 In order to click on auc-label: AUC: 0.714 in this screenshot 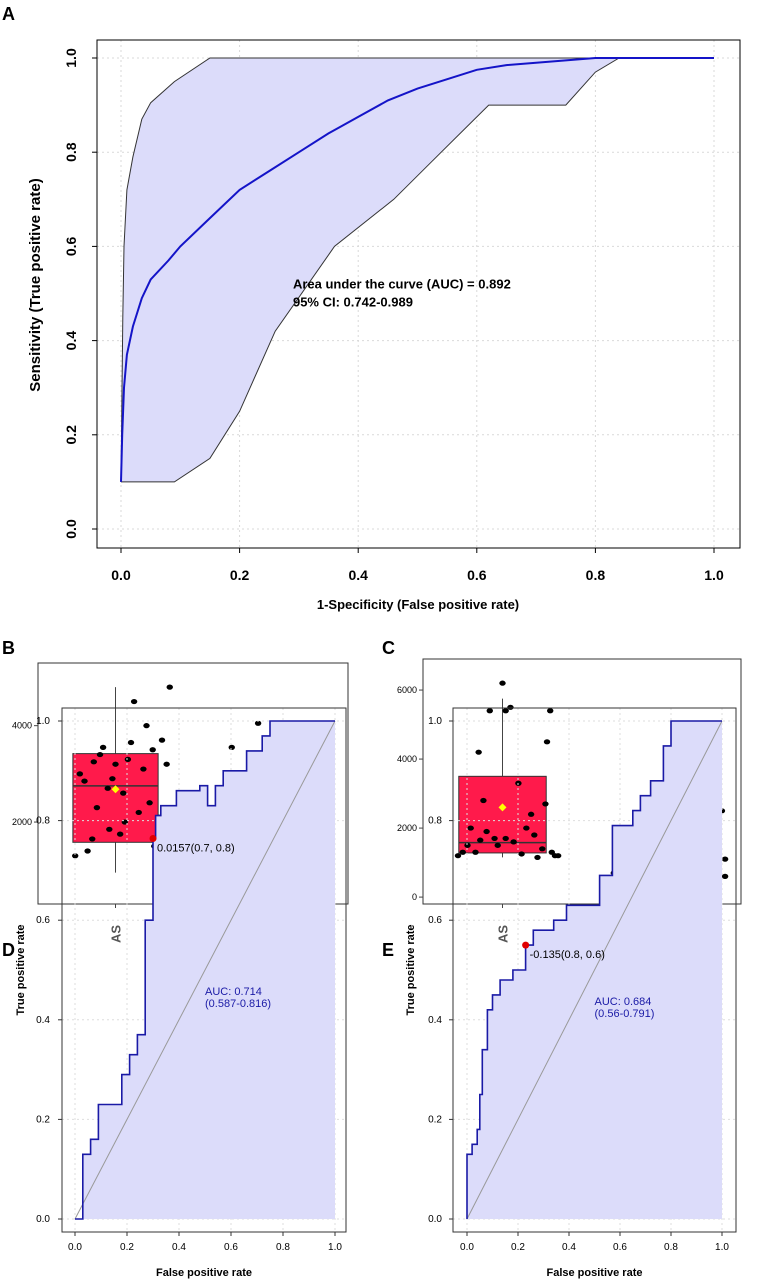, I will do `click(233, 992)`.